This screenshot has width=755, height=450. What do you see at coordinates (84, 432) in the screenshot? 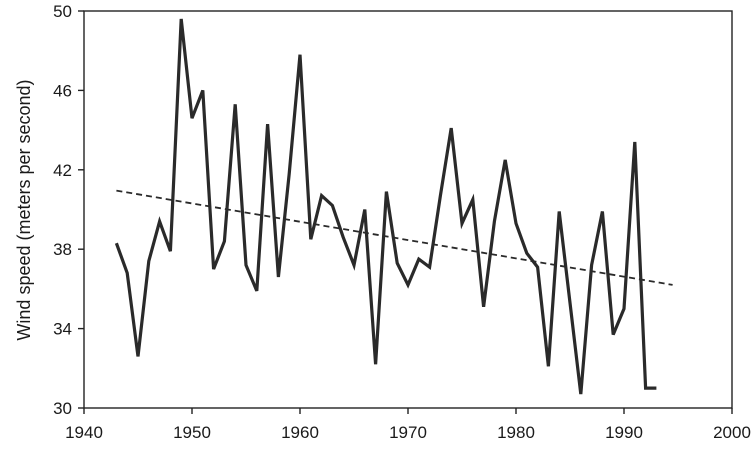
I see `x-tick-label: 1940` at bounding box center [84, 432].